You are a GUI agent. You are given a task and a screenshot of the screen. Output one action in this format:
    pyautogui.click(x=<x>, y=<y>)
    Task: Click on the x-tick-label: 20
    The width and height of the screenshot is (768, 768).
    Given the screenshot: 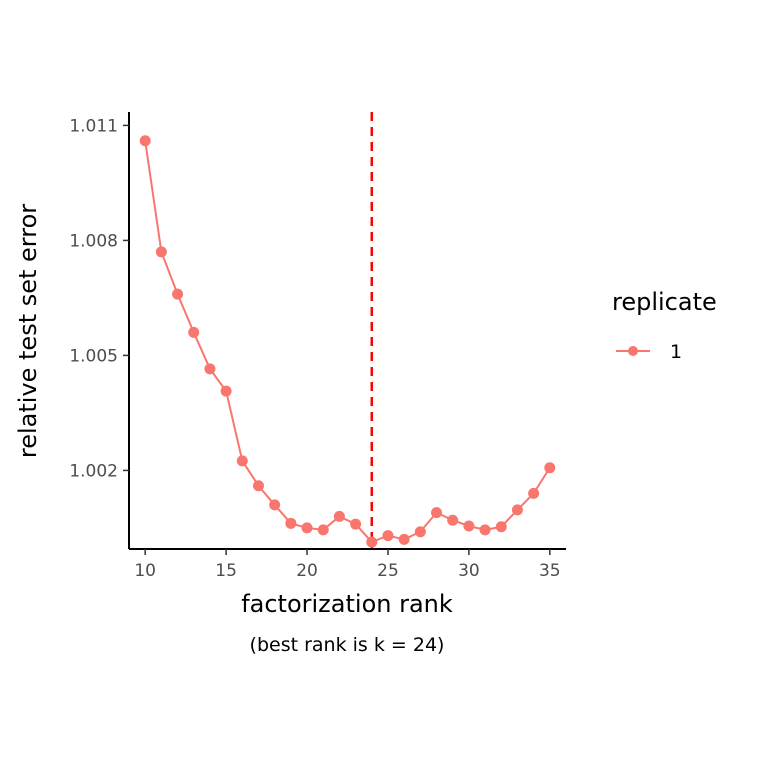 What is the action you would take?
    pyautogui.click(x=307, y=571)
    